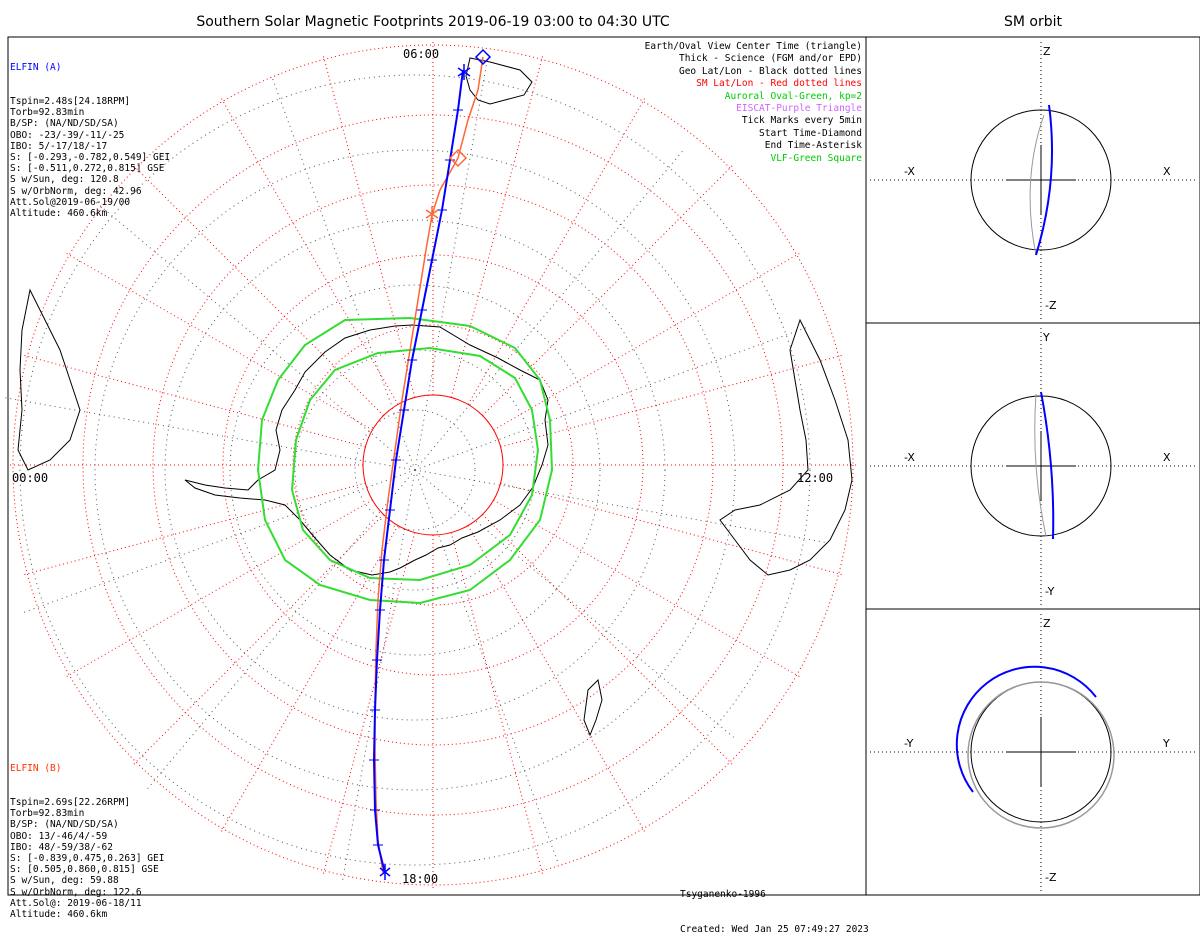  I want to click on south-america-coastline, so click(499, 81).